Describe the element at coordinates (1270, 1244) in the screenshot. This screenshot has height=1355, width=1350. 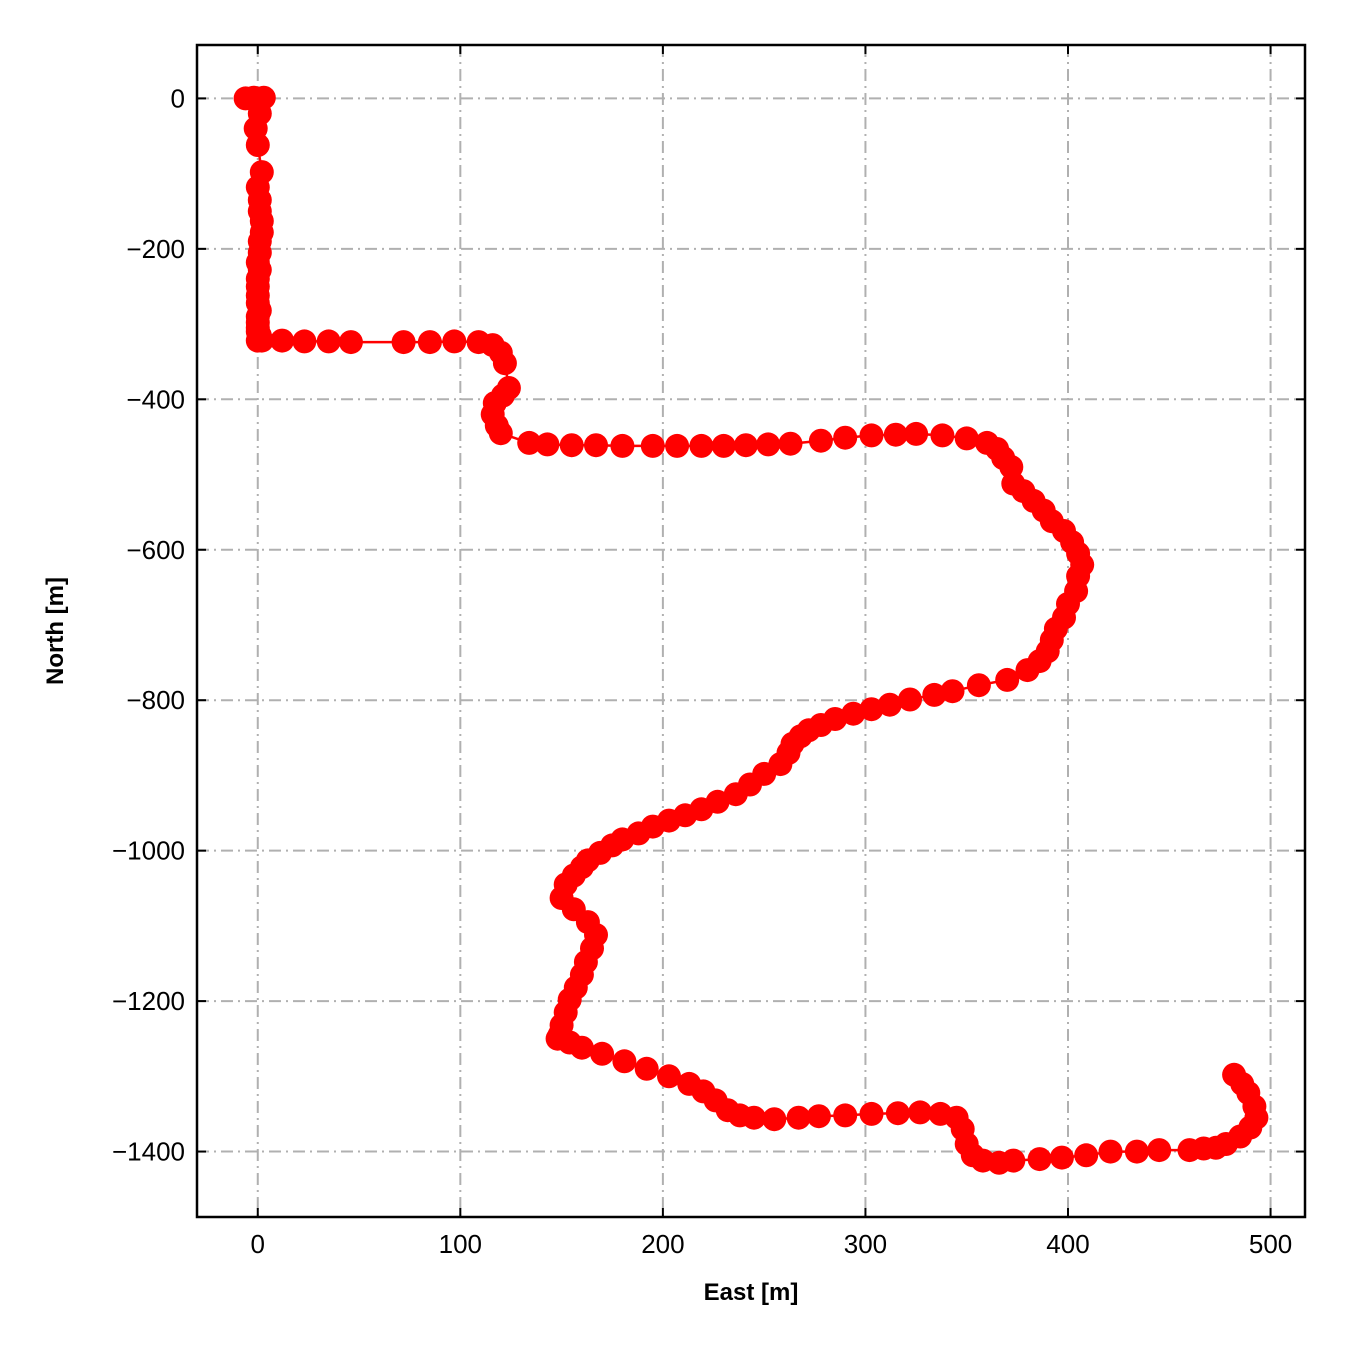
I see `x-tick-label: 500` at that location.